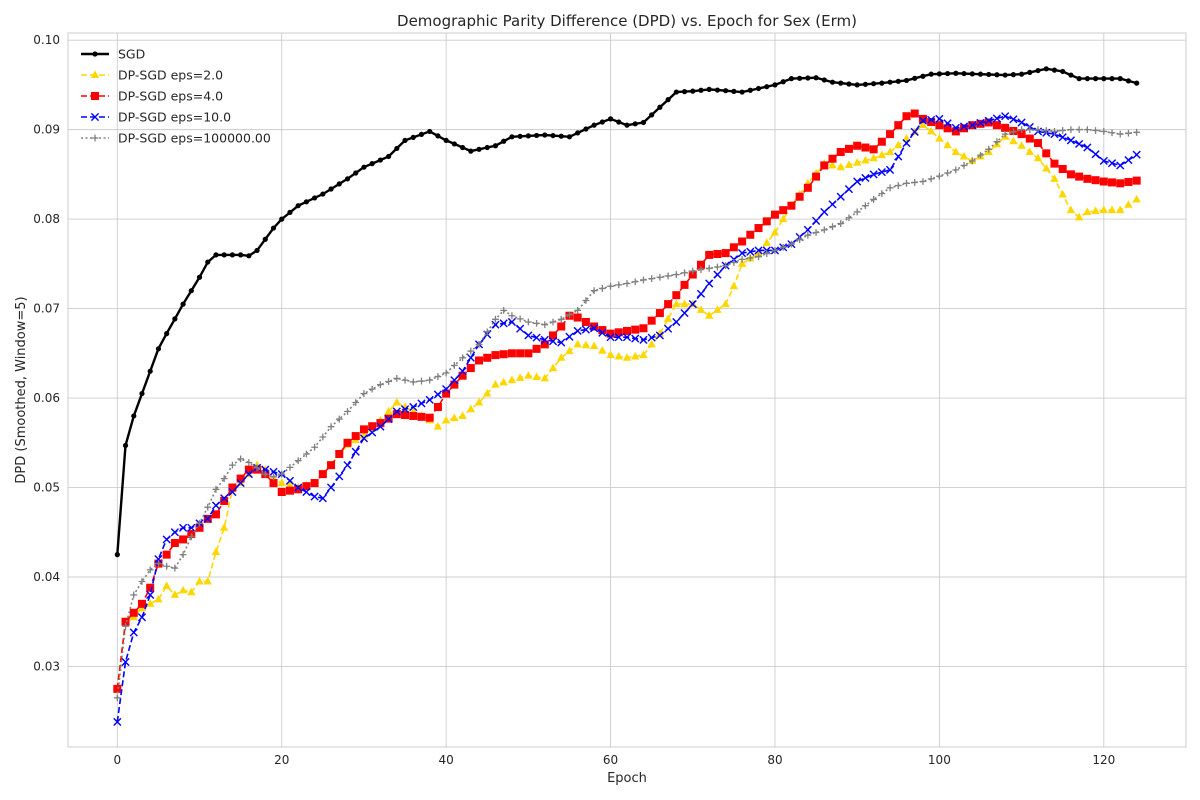  Describe the element at coordinates (46, 666) in the screenshot. I see `y-tick-label: 0.03` at that location.